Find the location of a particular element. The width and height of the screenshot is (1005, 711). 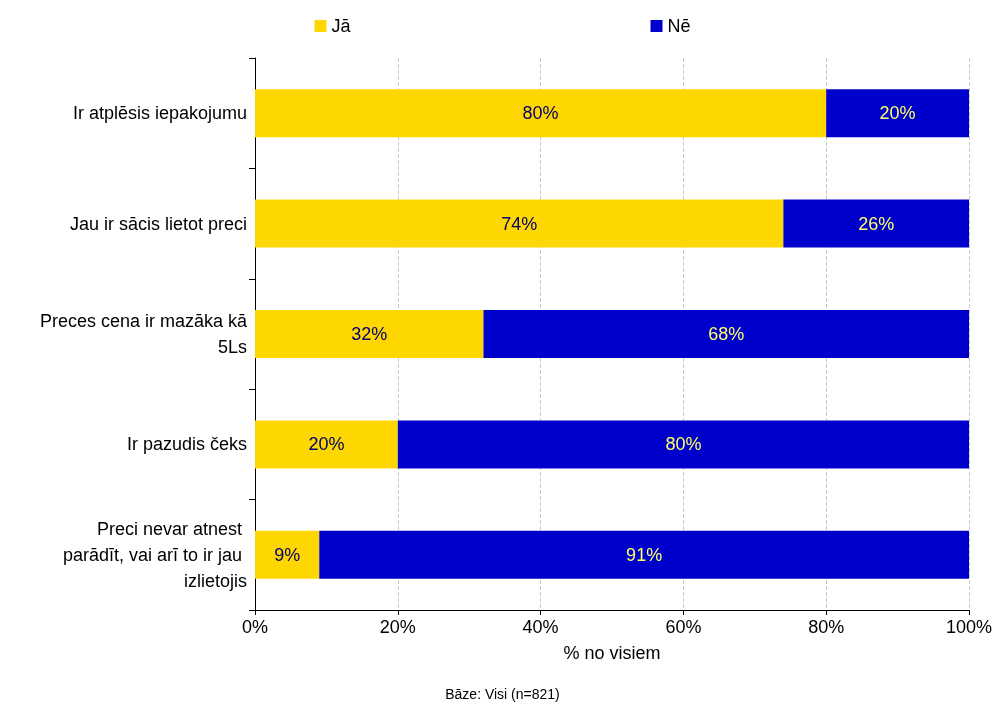

legend-label: Nē is located at coordinates (679, 26).